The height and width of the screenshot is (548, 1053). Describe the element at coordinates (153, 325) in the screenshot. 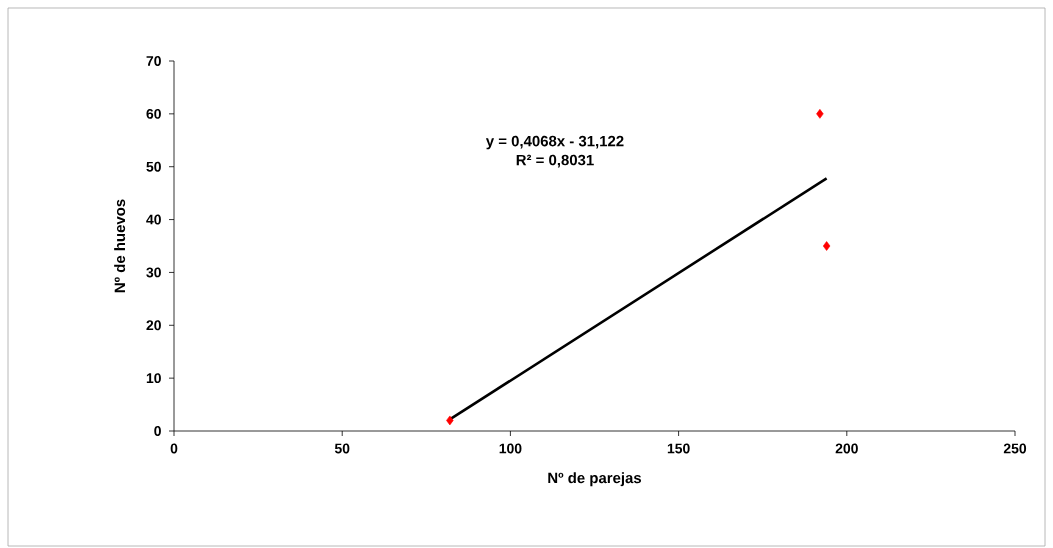

I see `y-tick-label: 20` at that location.